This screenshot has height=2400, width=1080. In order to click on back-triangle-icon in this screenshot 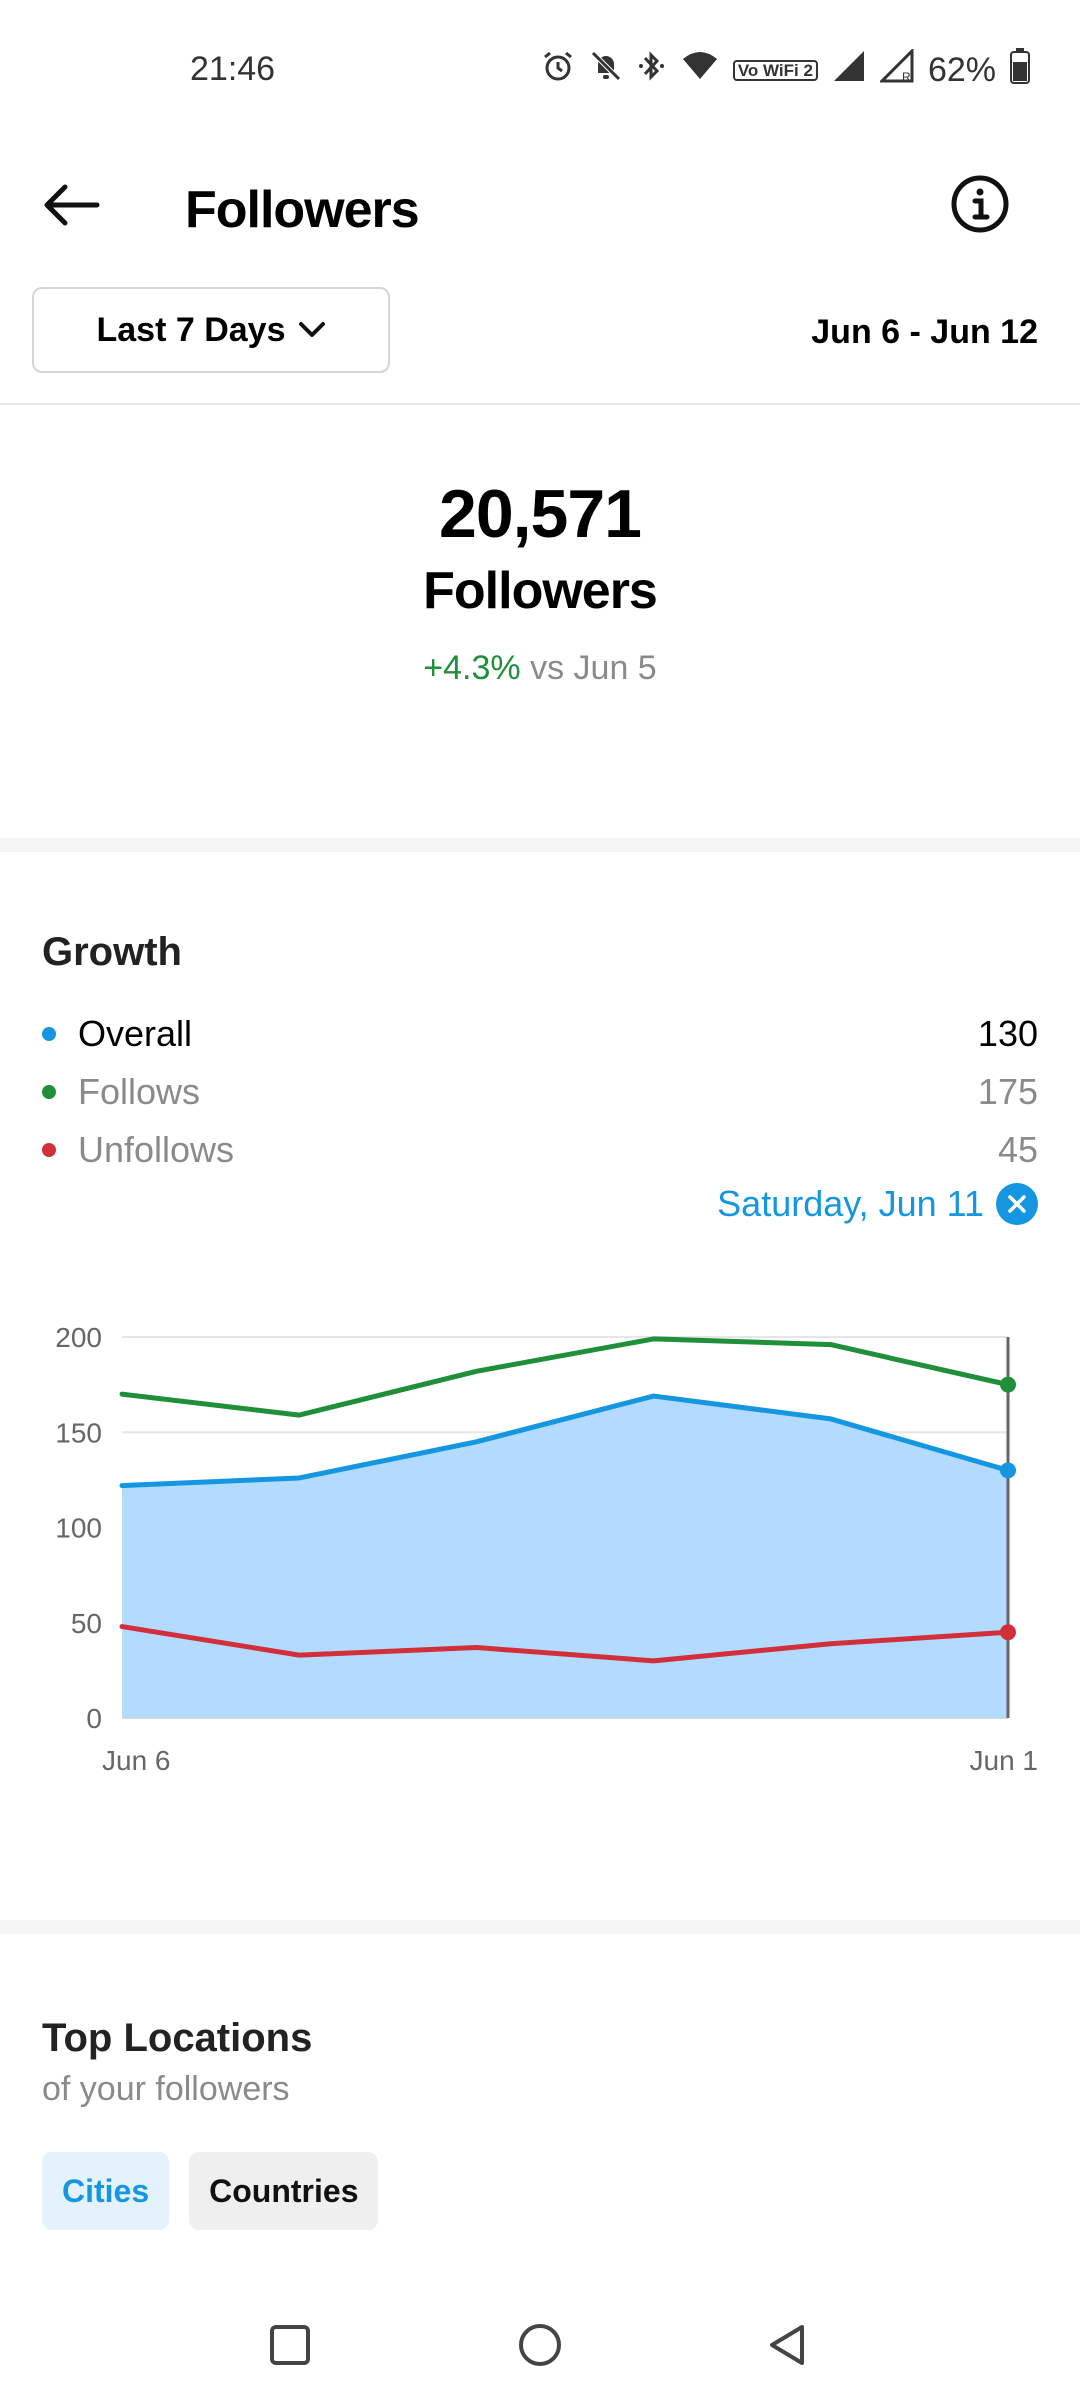, I will do `click(787, 2345)`.